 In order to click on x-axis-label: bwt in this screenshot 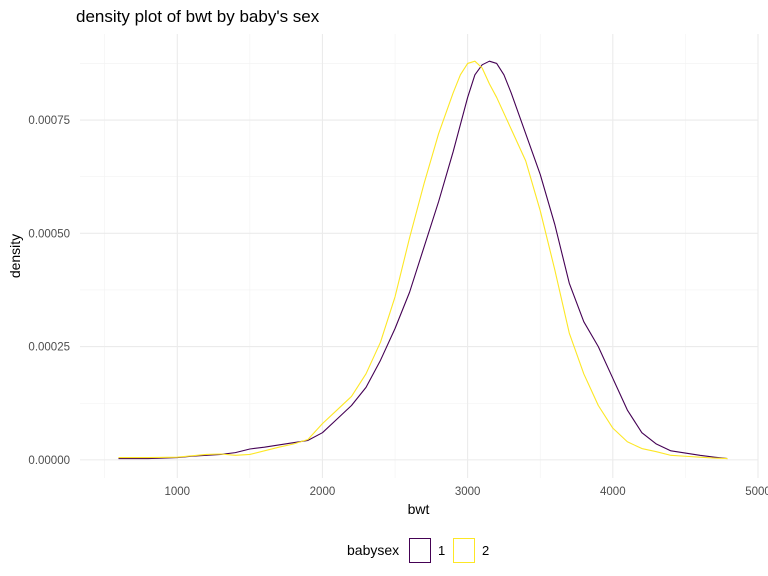, I will do `click(419, 509)`.